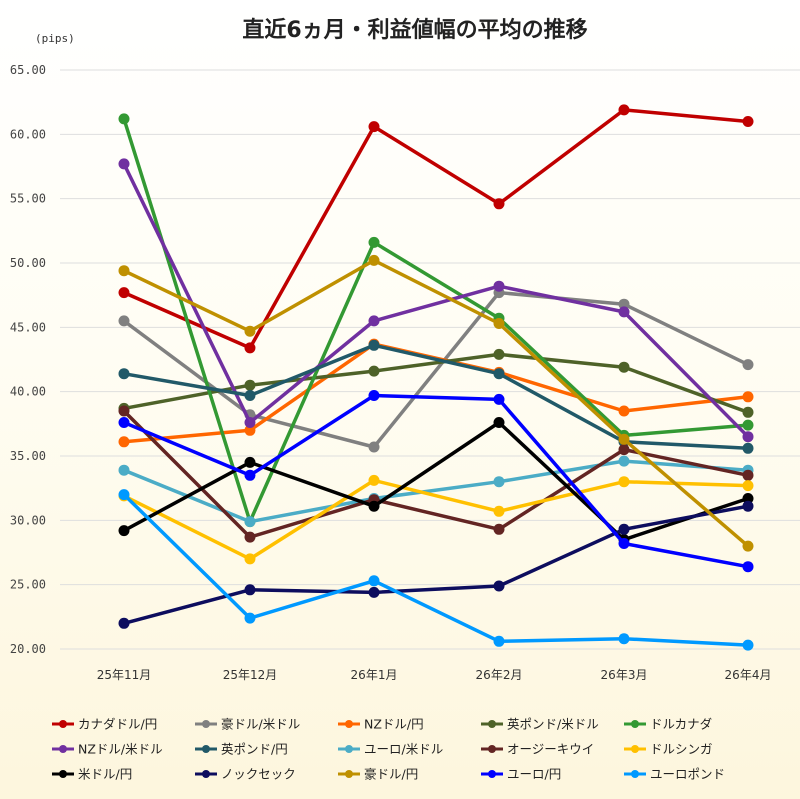  What do you see at coordinates (499, 675) in the screenshot?
I see `x-tick-label: 26年2月` at bounding box center [499, 675].